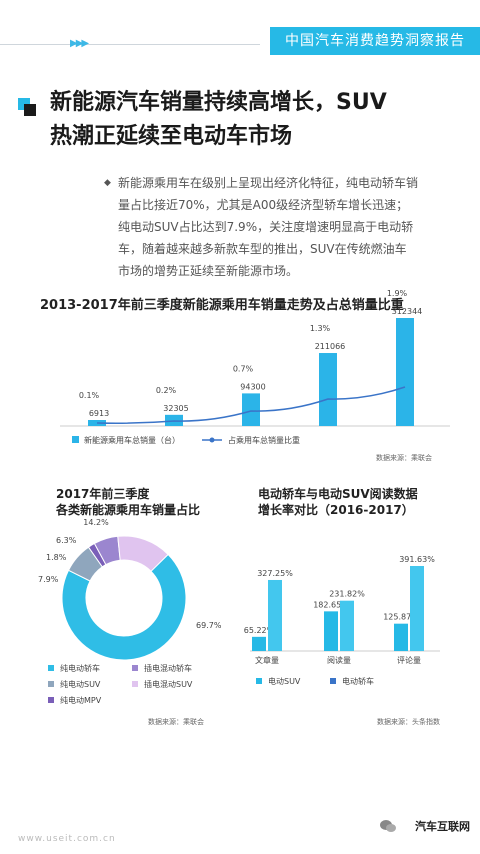 This screenshot has width=480, height=854. Describe the element at coordinates (96, 522) in the screenshot. I see `chart2-slice-label: 14.2%` at that location.